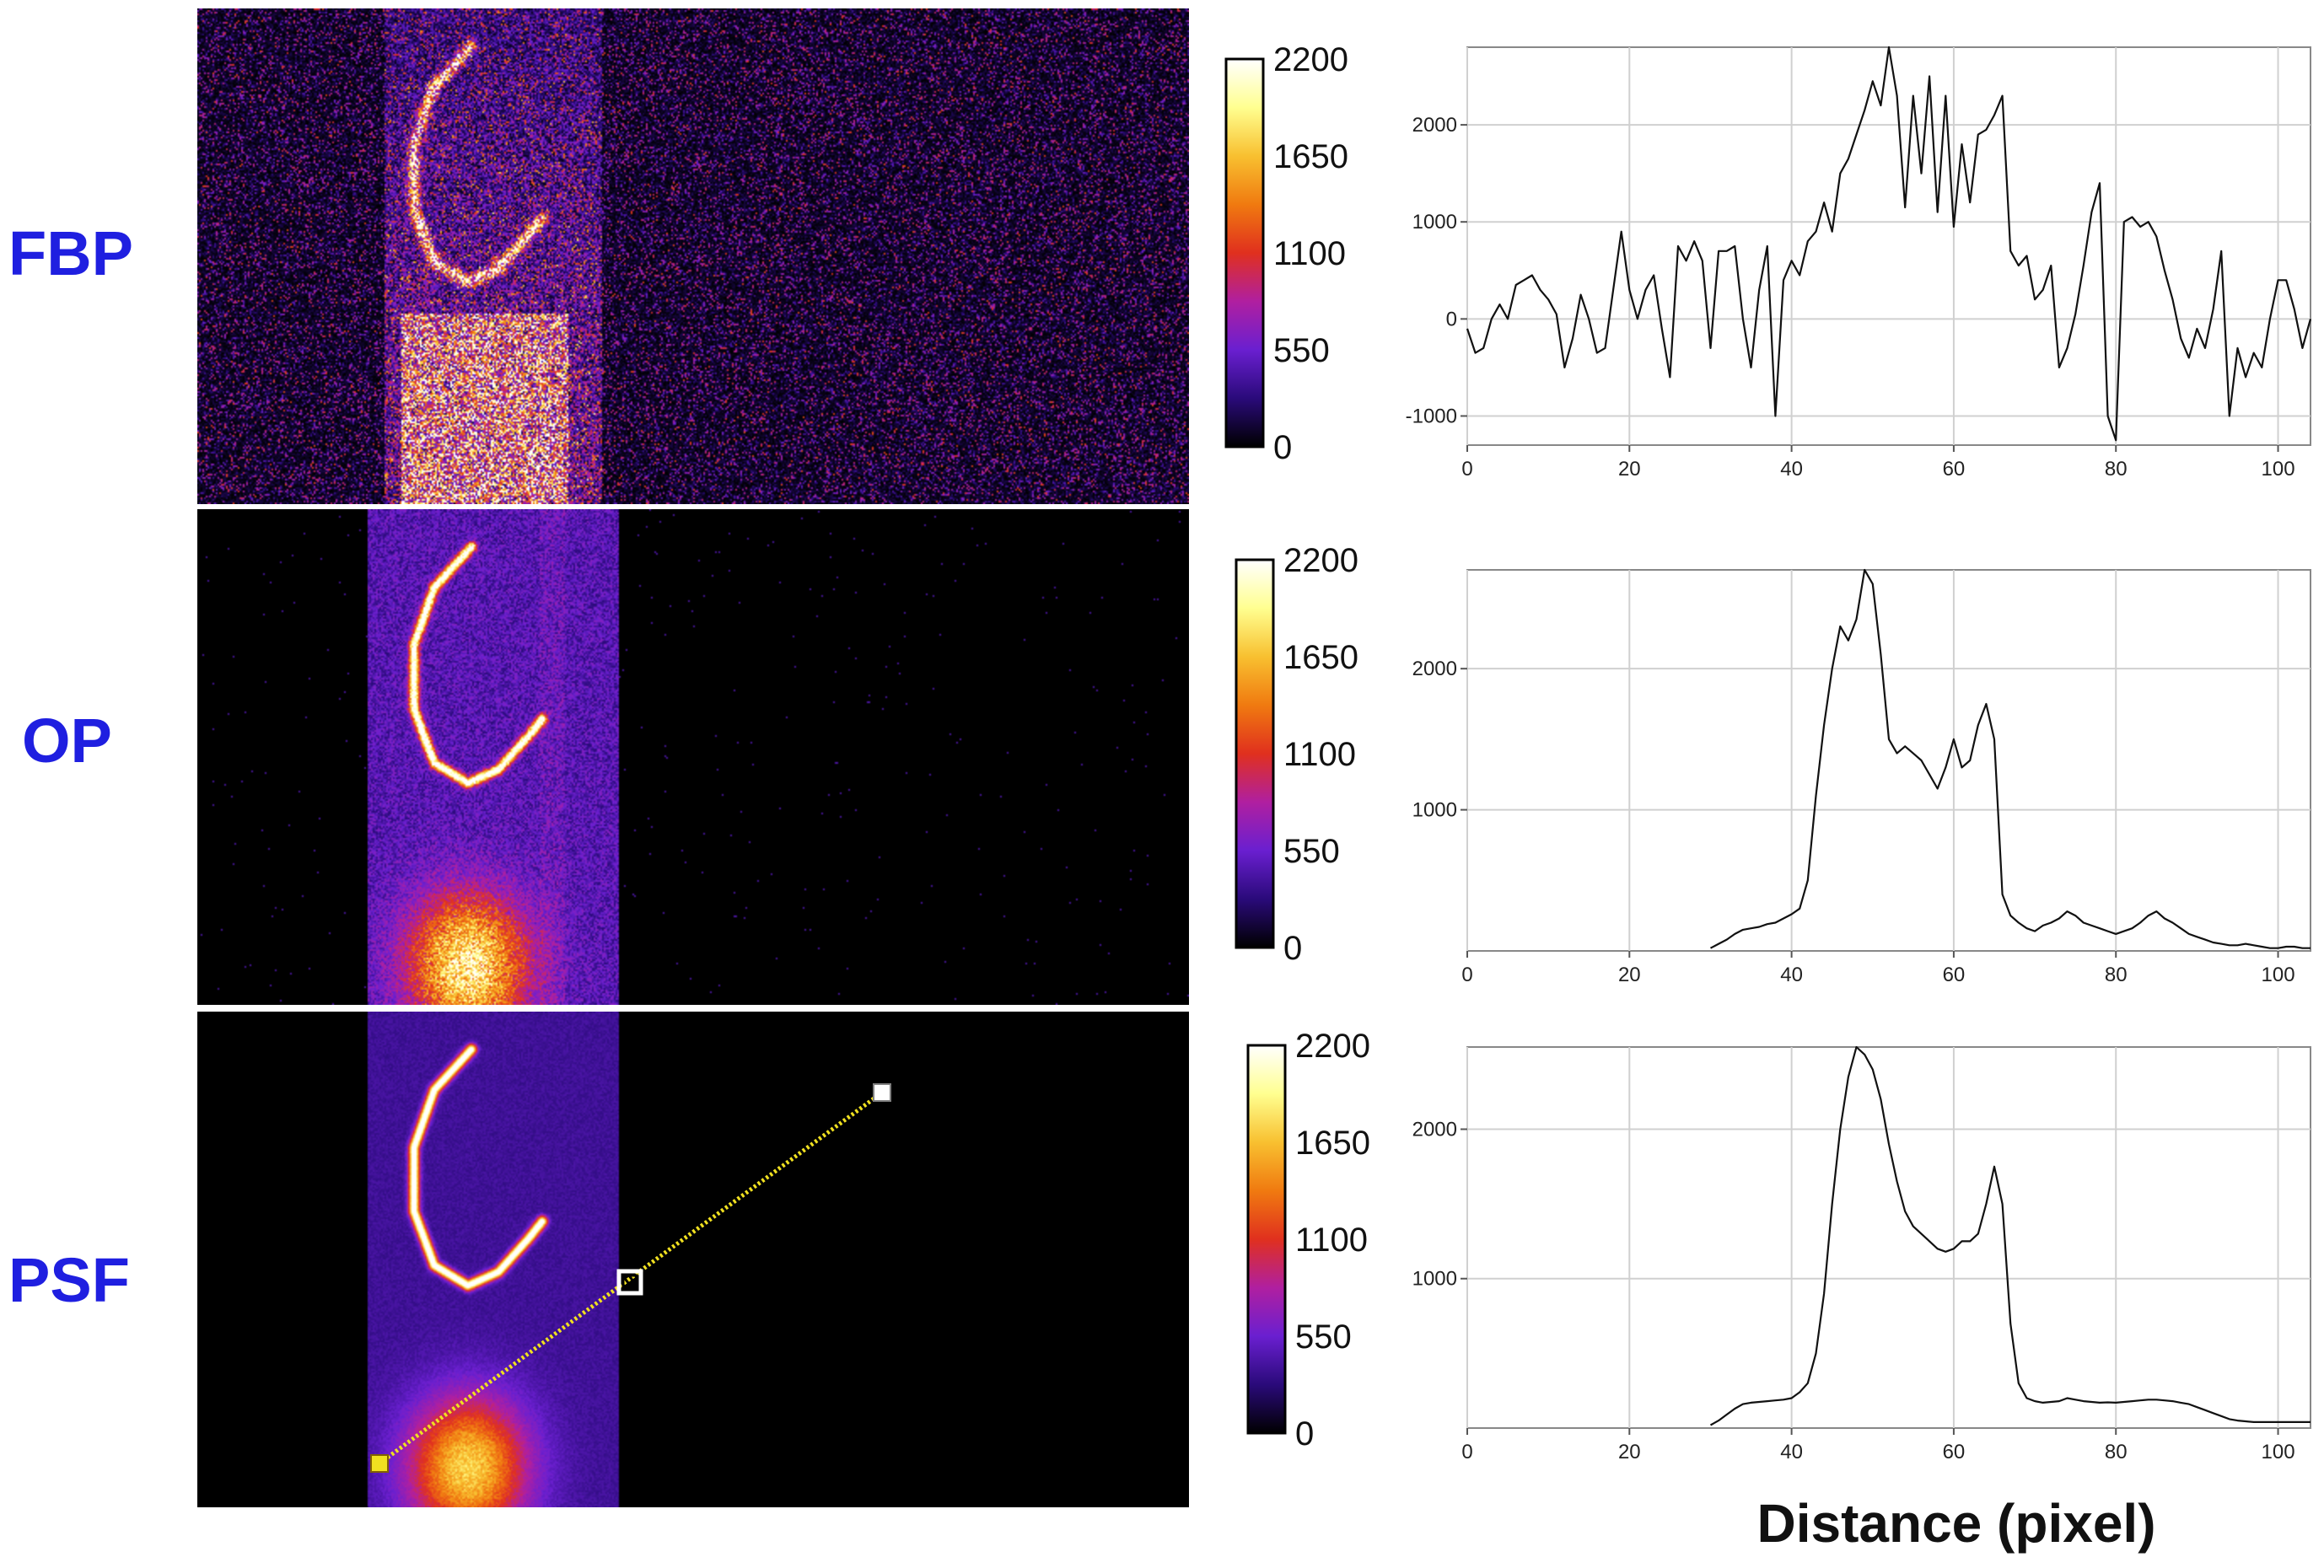 The width and height of the screenshot is (2324, 1568). What do you see at coordinates (1431, 416) in the screenshot?
I see `y-tick-label: -1000` at bounding box center [1431, 416].